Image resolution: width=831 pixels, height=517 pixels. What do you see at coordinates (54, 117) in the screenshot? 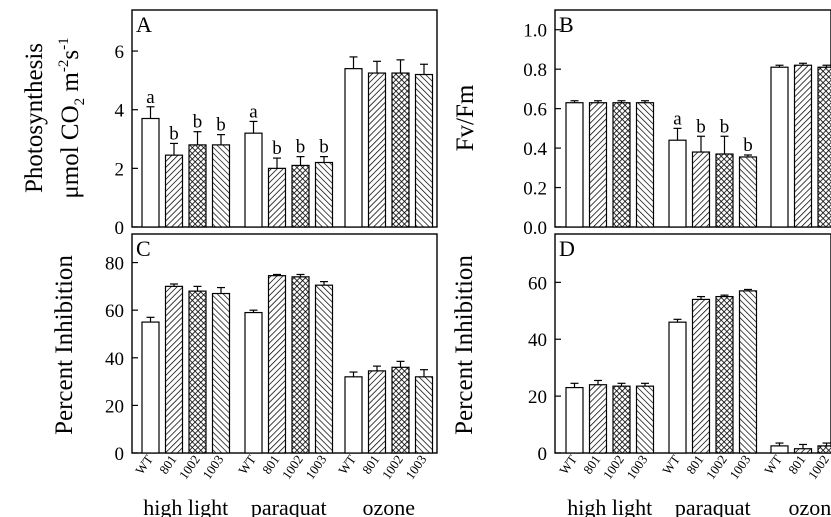
I see `panel-a-ylabel: Photosynthesis μmol CO2 m-2s-1` at bounding box center [54, 117].